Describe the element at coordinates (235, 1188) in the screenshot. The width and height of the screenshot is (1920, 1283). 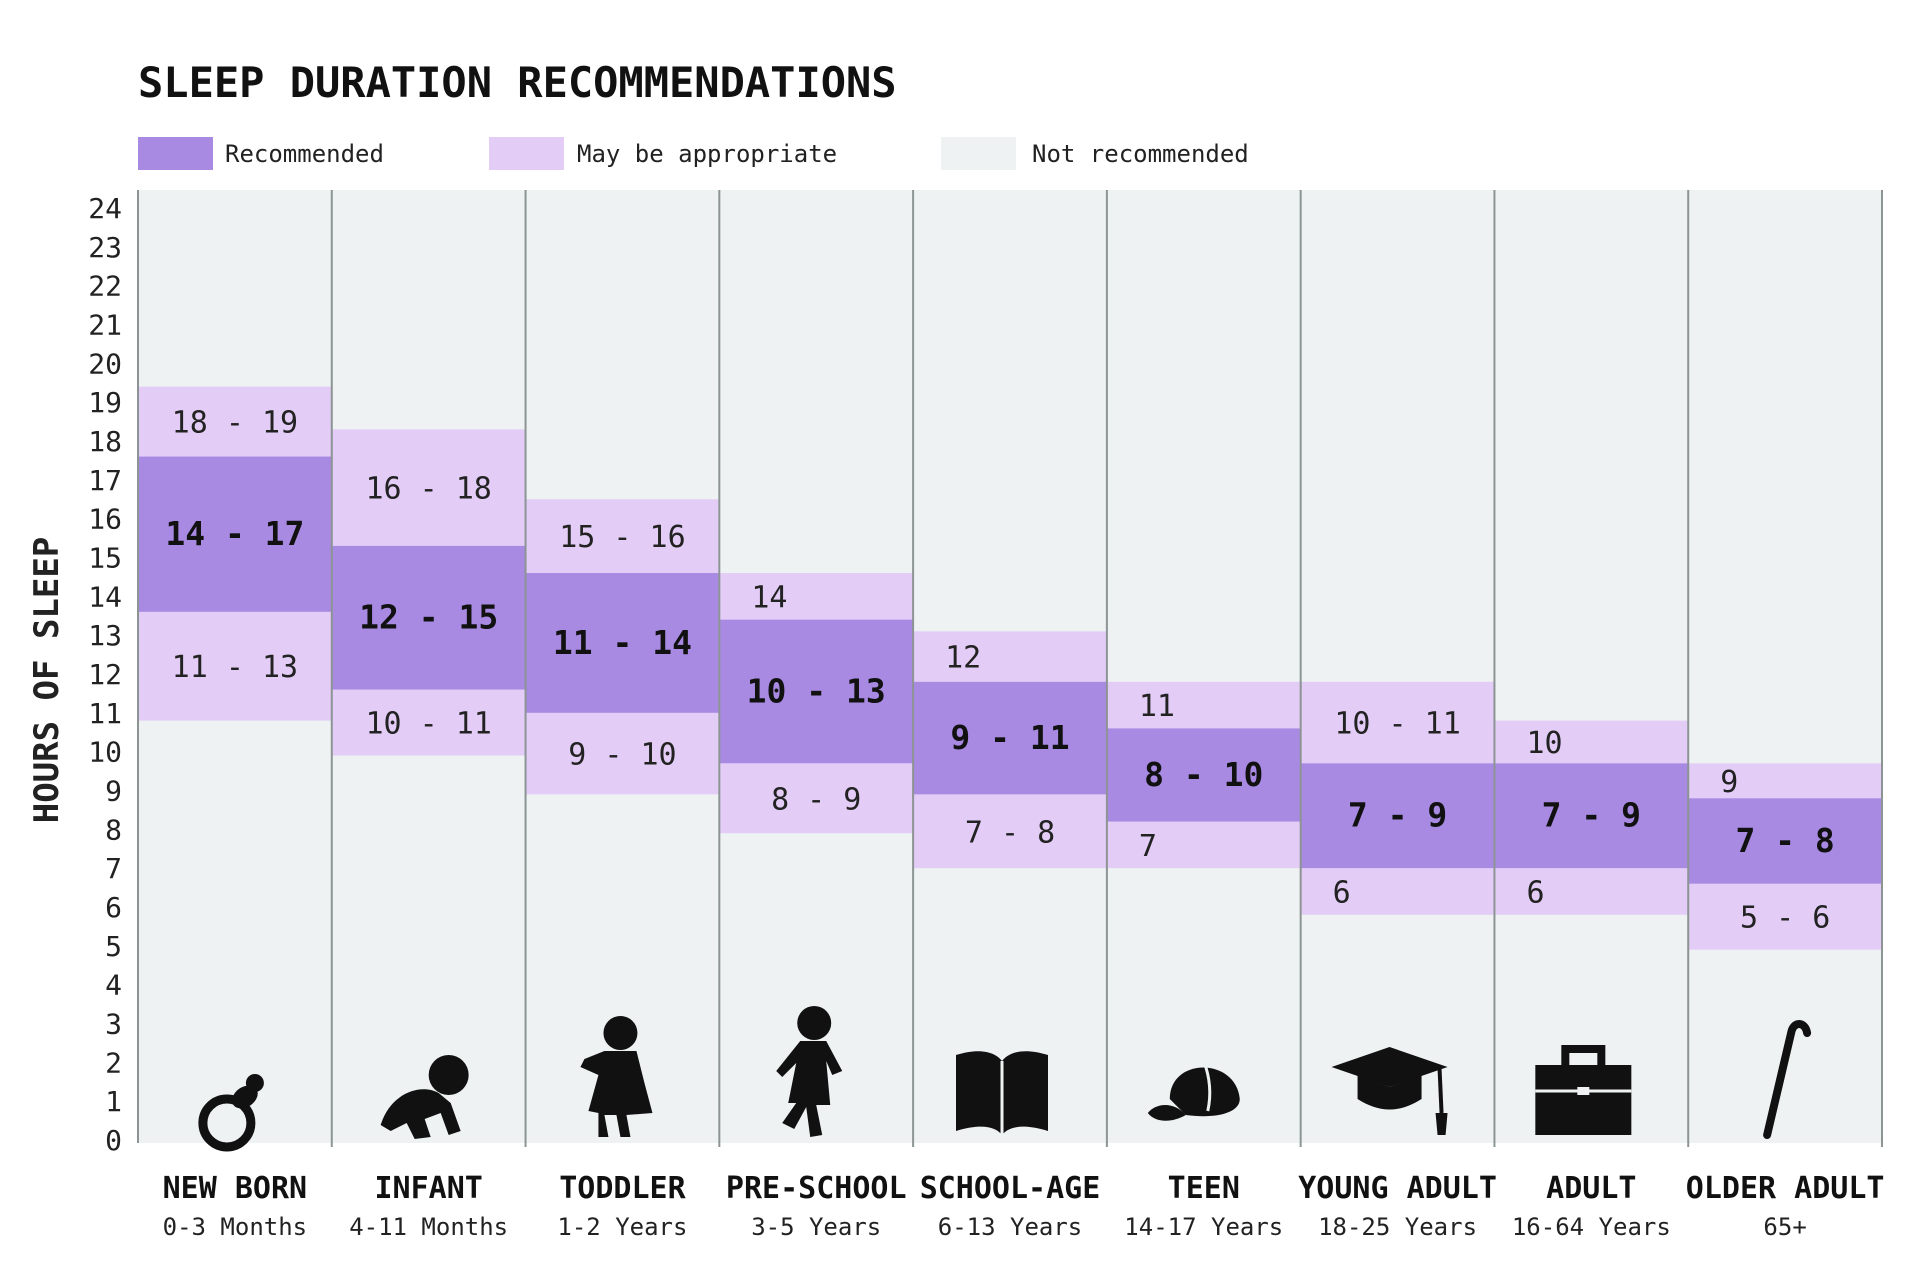
I see `category-name: NEW BORN` at that location.